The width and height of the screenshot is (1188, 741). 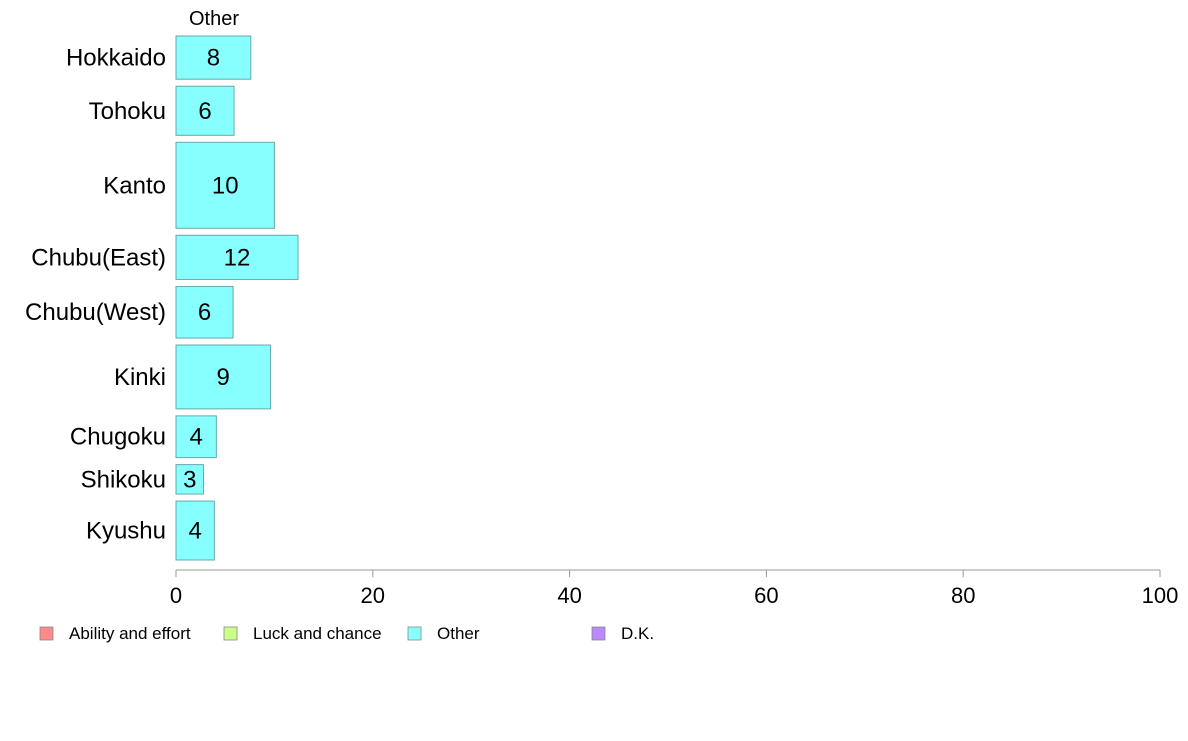 I want to click on bar-chubu-west-, so click(x=204, y=312).